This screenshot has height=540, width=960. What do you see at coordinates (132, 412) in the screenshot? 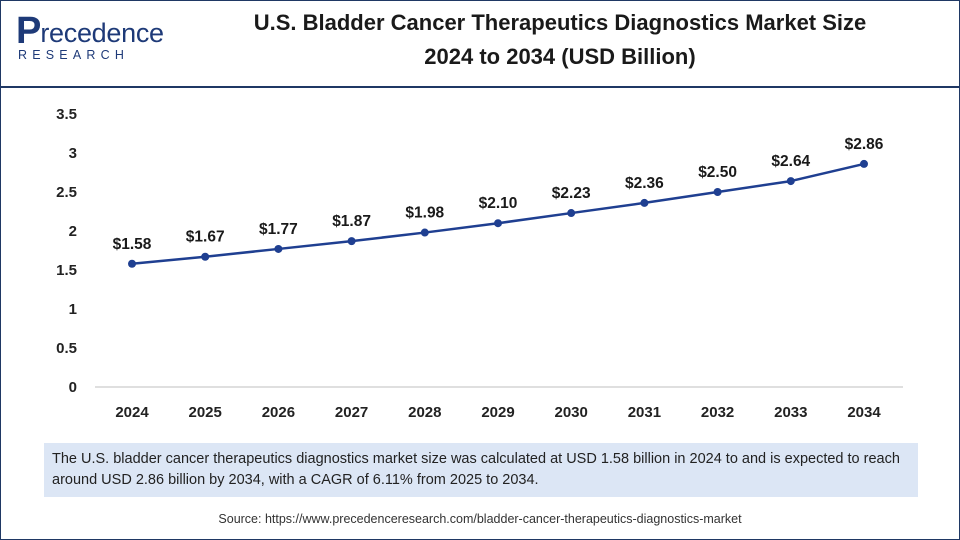
I see `x-tick-label: 2024` at bounding box center [132, 412].